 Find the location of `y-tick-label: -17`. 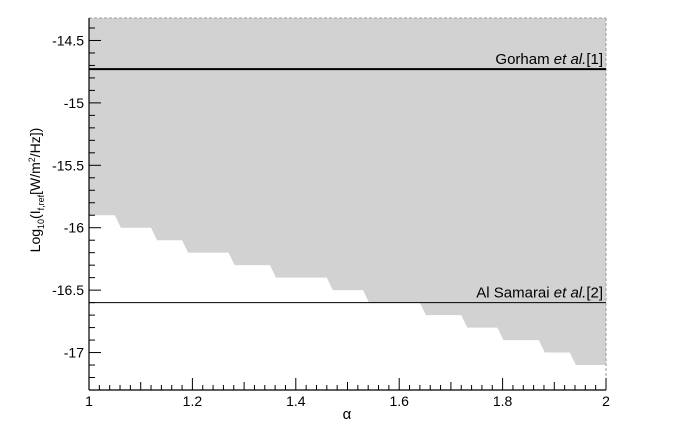

y-tick-label: -17 is located at coordinates (74, 353).